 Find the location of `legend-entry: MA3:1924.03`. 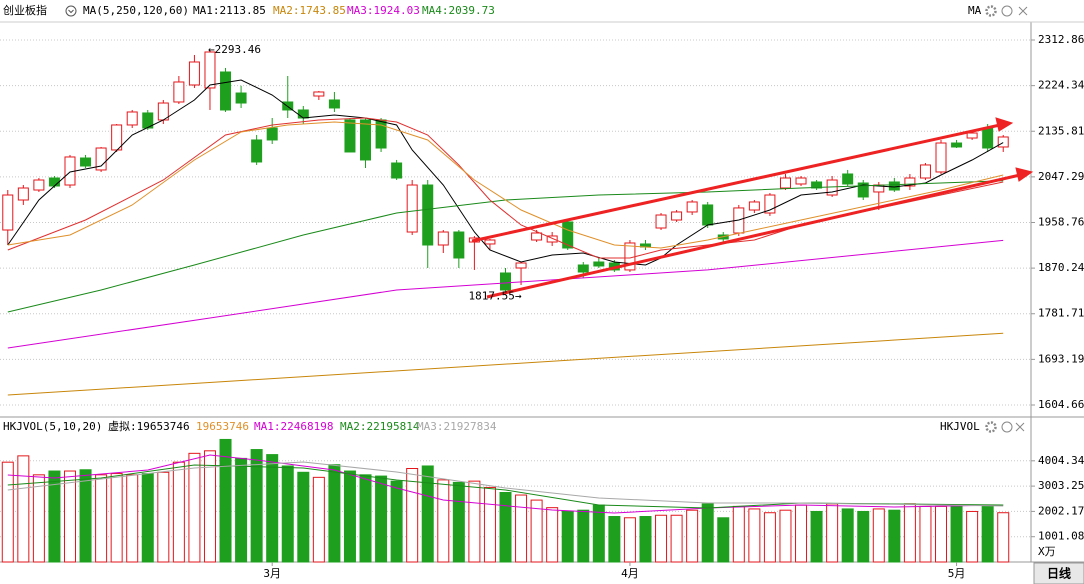

legend-entry: MA3:1924.03 is located at coordinates (383, 10).